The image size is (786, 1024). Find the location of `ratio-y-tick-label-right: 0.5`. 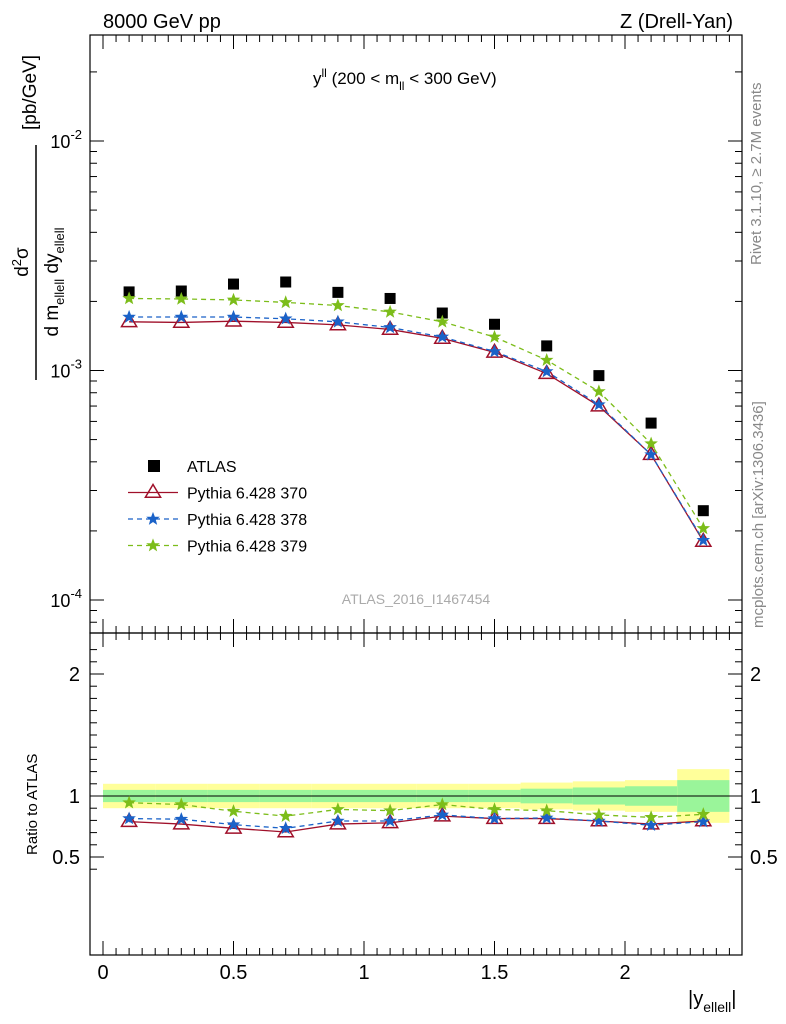

ratio-y-tick-label-right: 0.5 is located at coordinates (764, 858).